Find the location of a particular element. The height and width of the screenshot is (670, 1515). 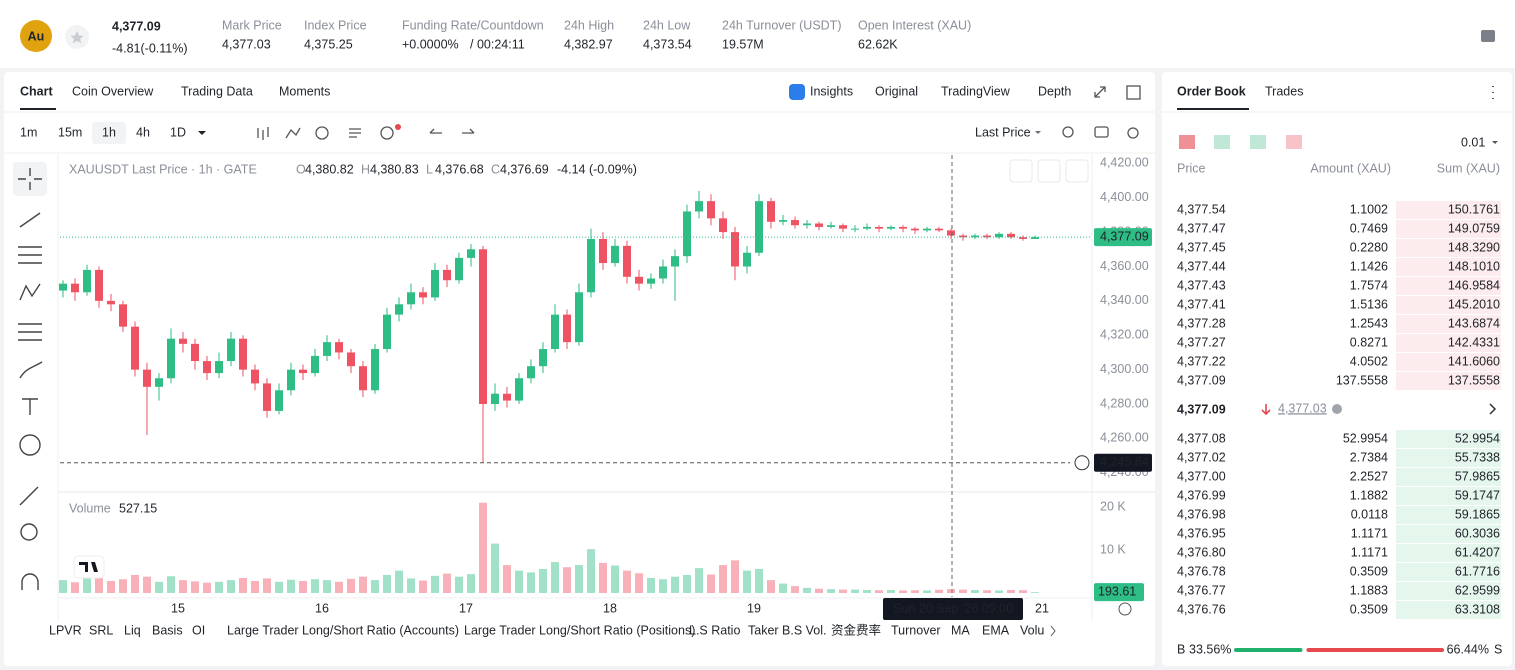

book-price: 4,377.28 is located at coordinates (1201, 323).